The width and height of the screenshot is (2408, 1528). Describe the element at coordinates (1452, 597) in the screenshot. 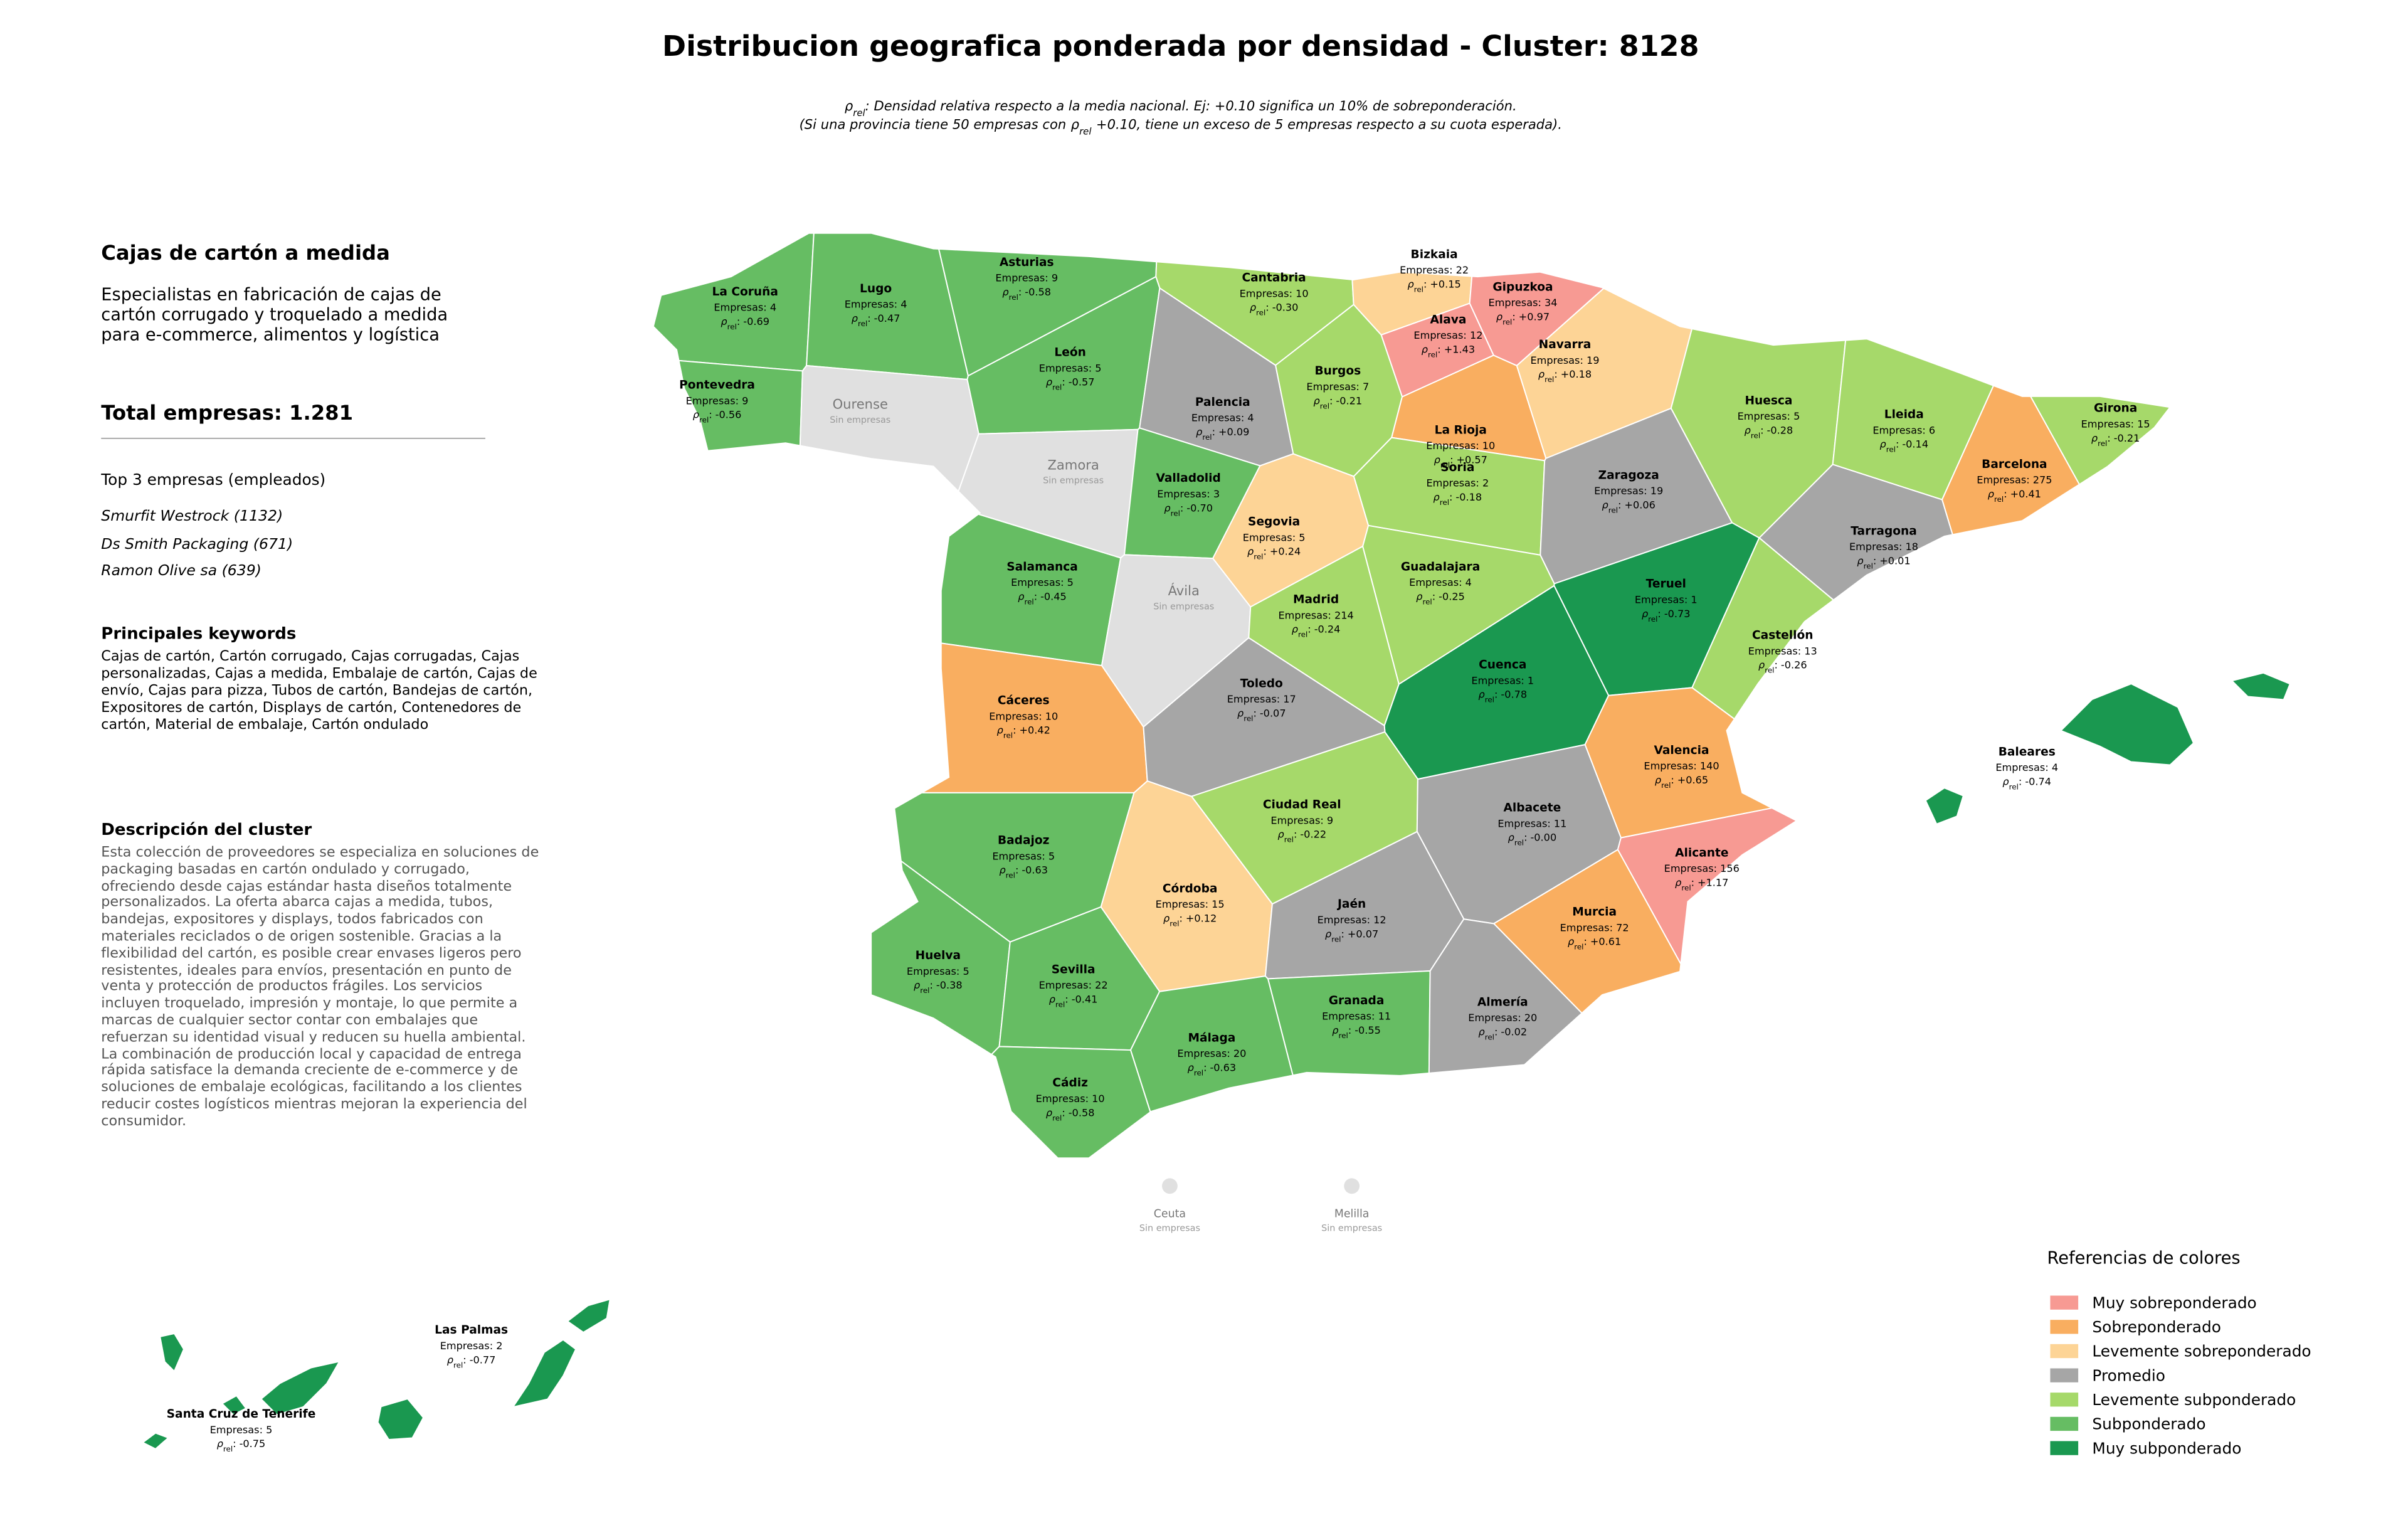

I see `rho-value: -0.25` at that location.